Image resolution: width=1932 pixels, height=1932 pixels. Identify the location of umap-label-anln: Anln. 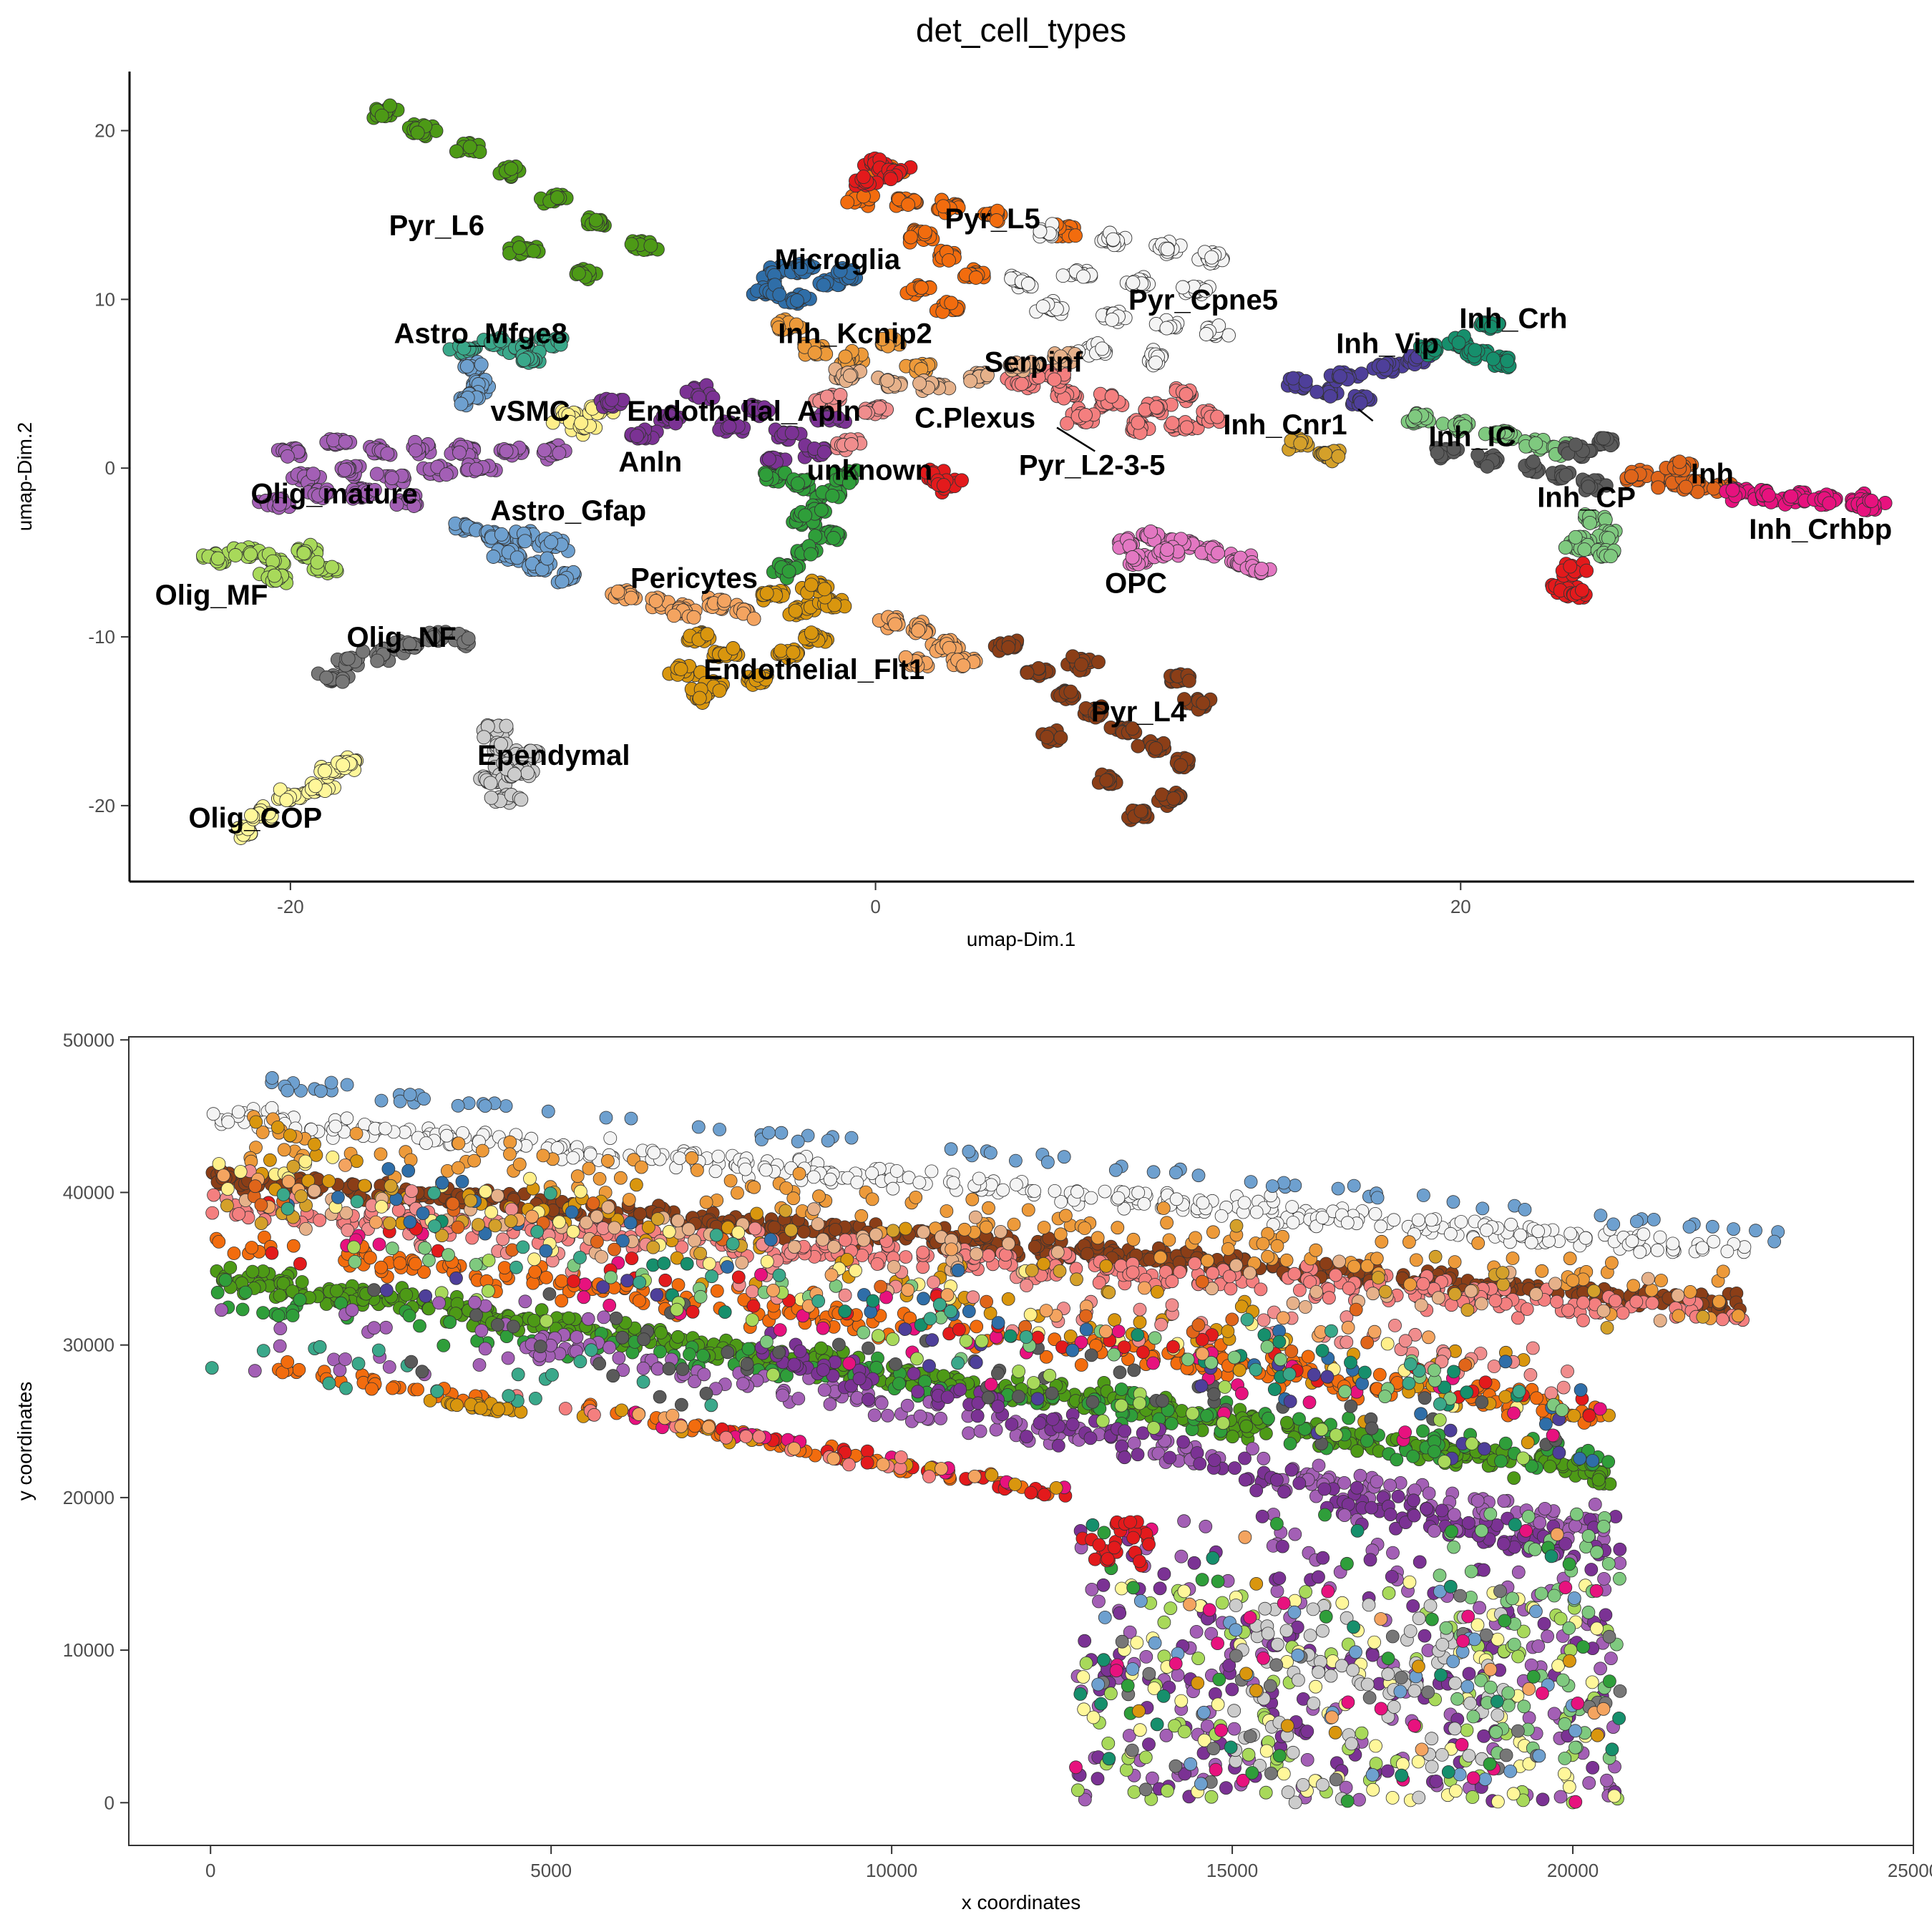
(650, 462).